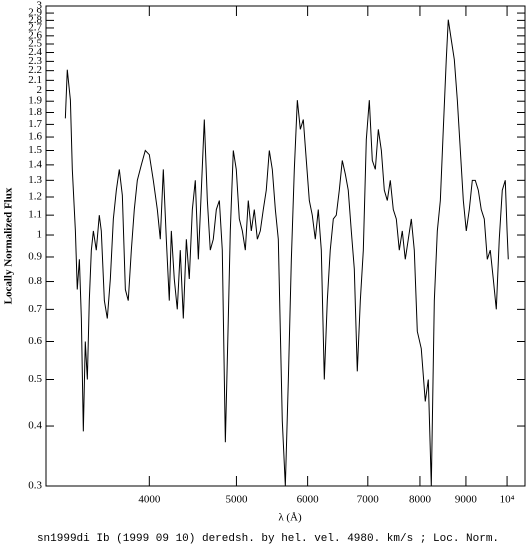 The image size is (529, 546). I want to click on x-tick-label: 9000, so click(466, 500).